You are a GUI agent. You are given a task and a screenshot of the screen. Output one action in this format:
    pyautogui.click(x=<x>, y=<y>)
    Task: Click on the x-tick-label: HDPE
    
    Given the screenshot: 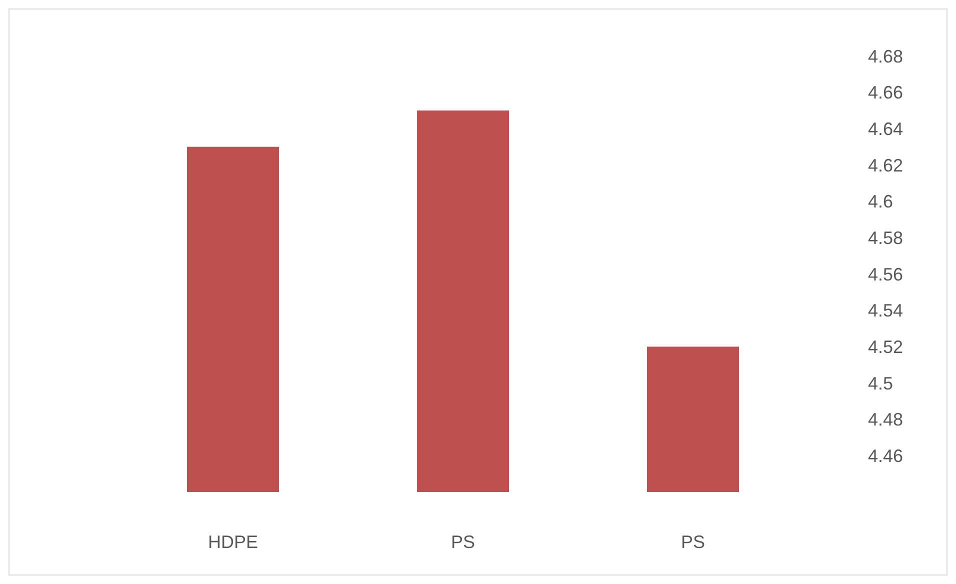 What is the action you would take?
    pyautogui.click(x=233, y=542)
    